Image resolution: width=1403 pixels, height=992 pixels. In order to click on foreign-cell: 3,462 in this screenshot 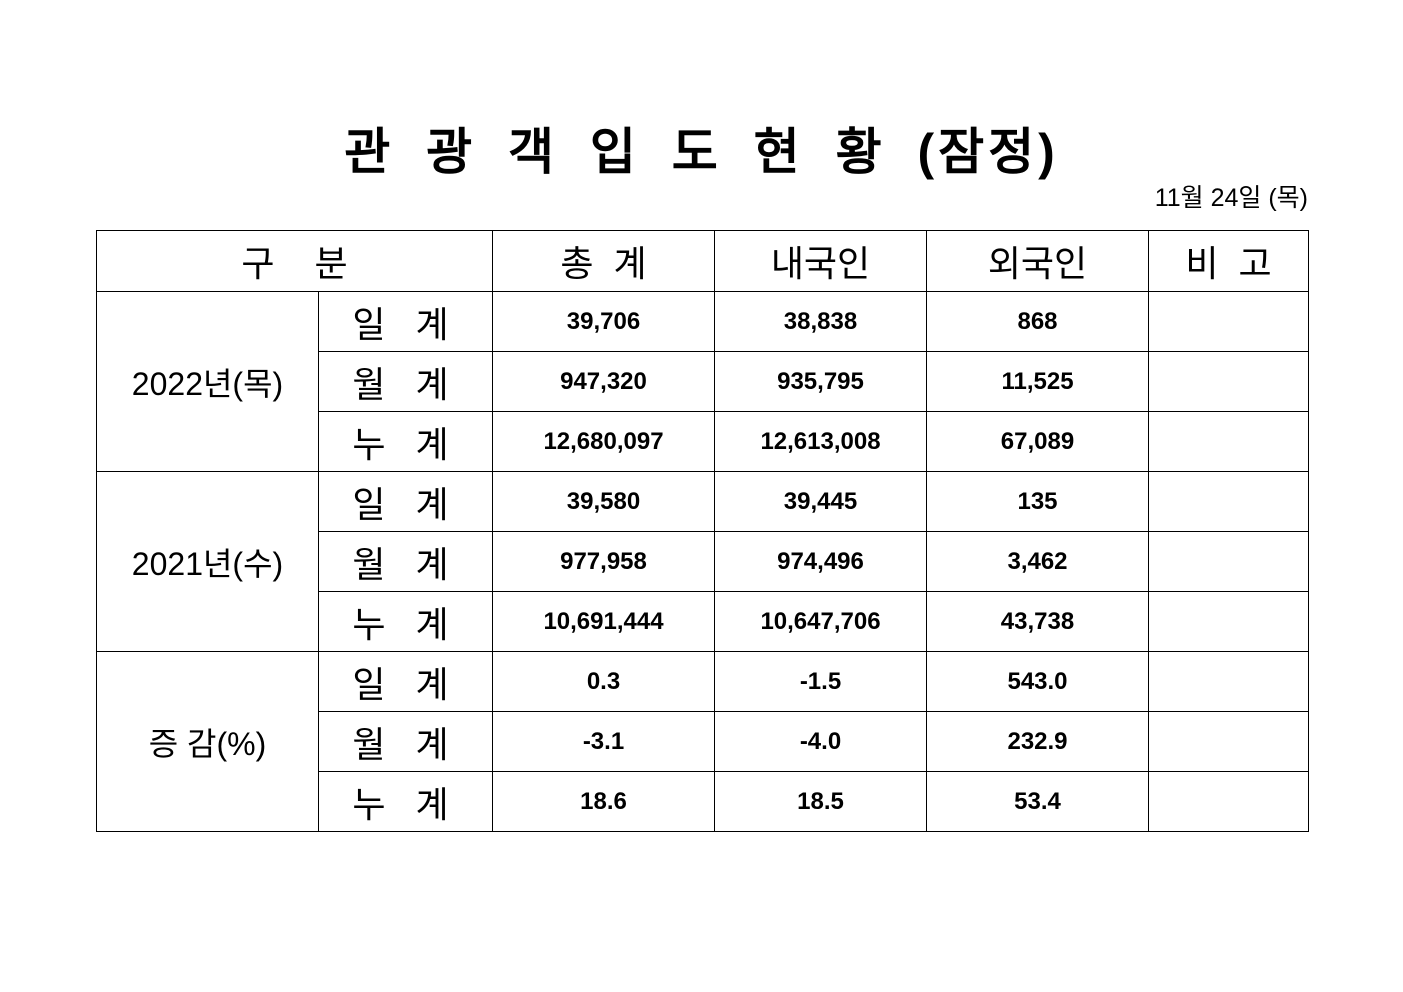, I will do `click(1037, 561)`.